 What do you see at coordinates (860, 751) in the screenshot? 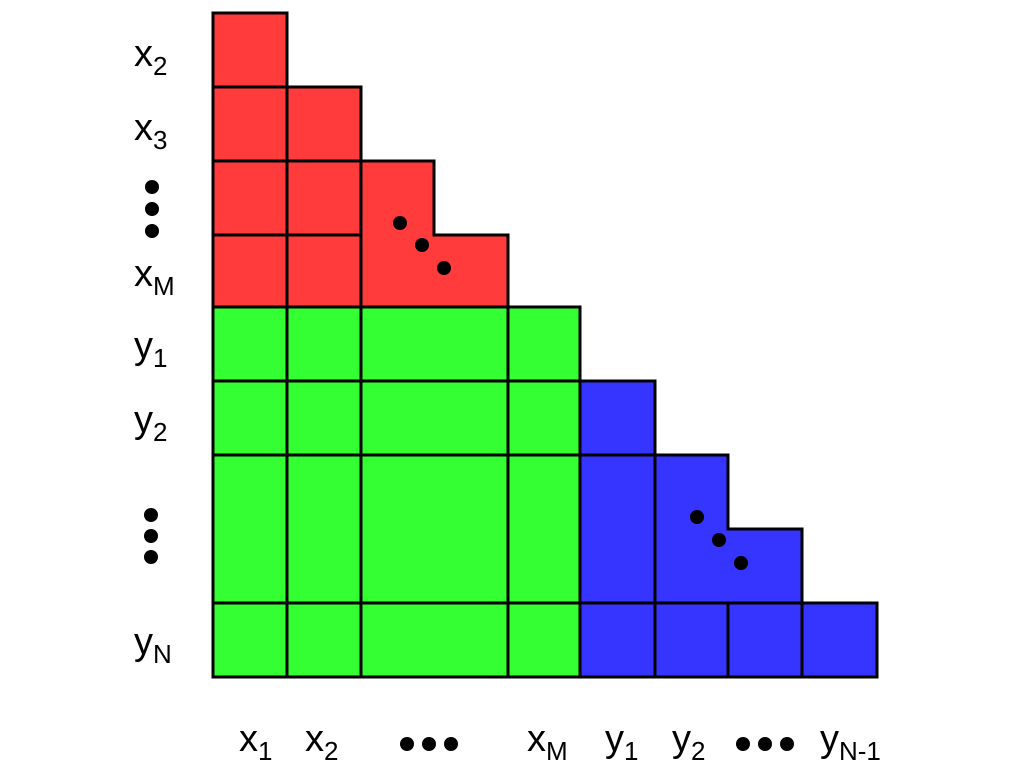
I see `column-label-subscript: N-1` at bounding box center [860, 751].